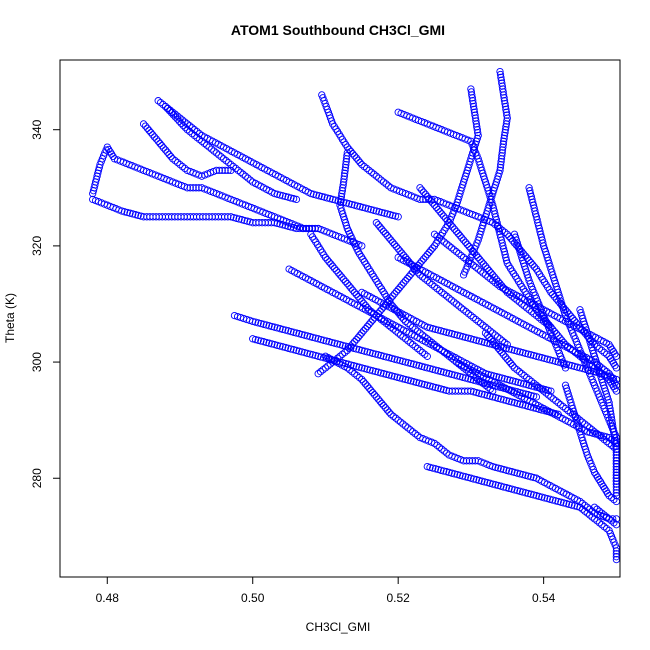 Image resolution: width=650 pixels, height=650 pixels. What do you see at coordinates (399, 598) in the screenshot?
I see `x-tick-label: 0.52` at bounding box center [399, 598].